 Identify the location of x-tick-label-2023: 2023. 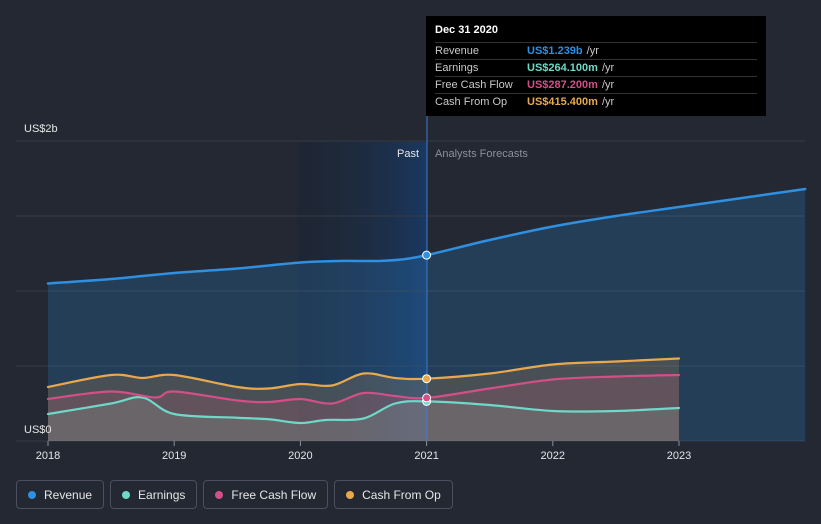
(679, 456).